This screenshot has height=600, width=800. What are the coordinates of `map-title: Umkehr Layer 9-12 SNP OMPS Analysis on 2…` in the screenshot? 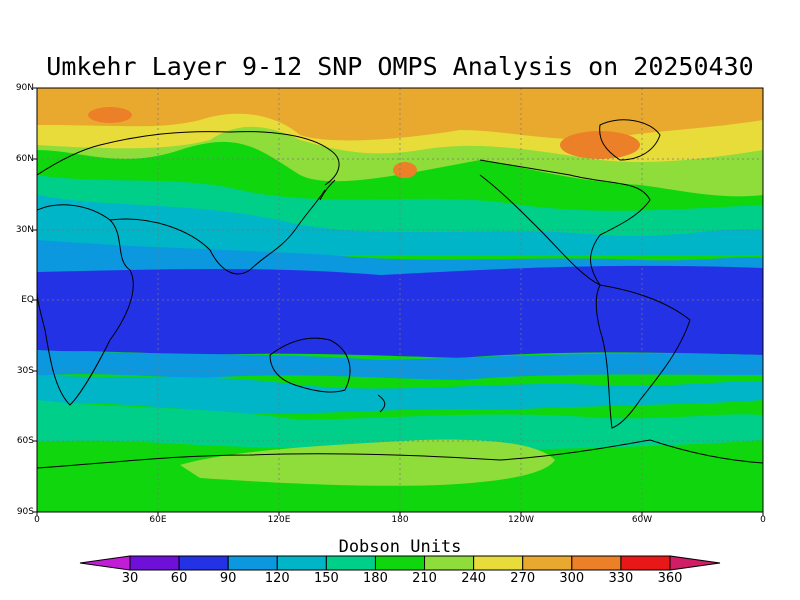 It's located at (400, 66).